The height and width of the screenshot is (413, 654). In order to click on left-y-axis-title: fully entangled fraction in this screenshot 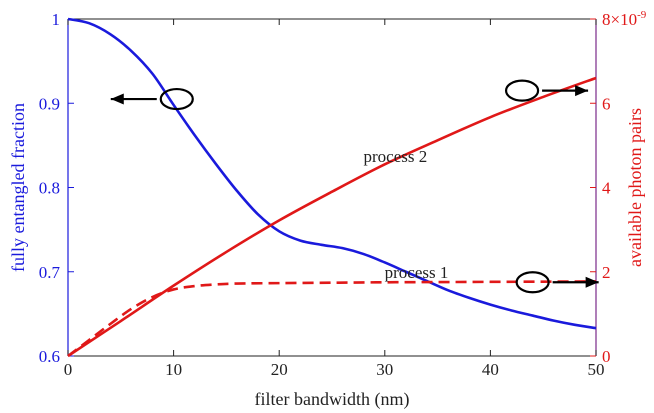, I will do `click(18, 187)`.